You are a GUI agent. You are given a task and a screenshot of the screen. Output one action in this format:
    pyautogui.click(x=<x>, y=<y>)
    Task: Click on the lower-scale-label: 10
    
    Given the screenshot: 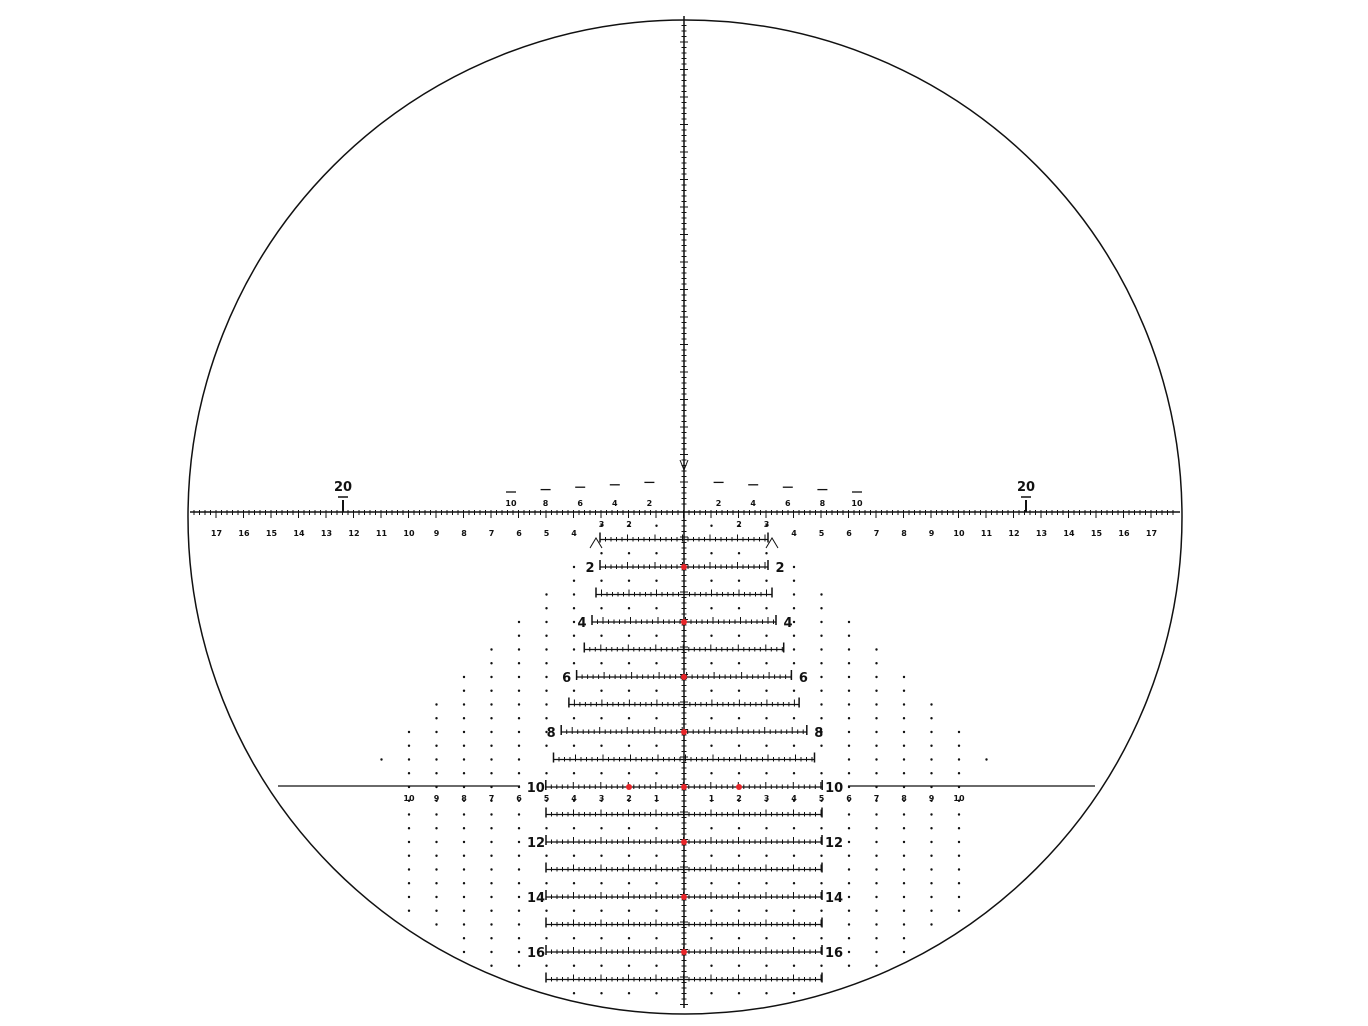 What is the action you would take?
    pyautogui.click(x=409, y=798)
    